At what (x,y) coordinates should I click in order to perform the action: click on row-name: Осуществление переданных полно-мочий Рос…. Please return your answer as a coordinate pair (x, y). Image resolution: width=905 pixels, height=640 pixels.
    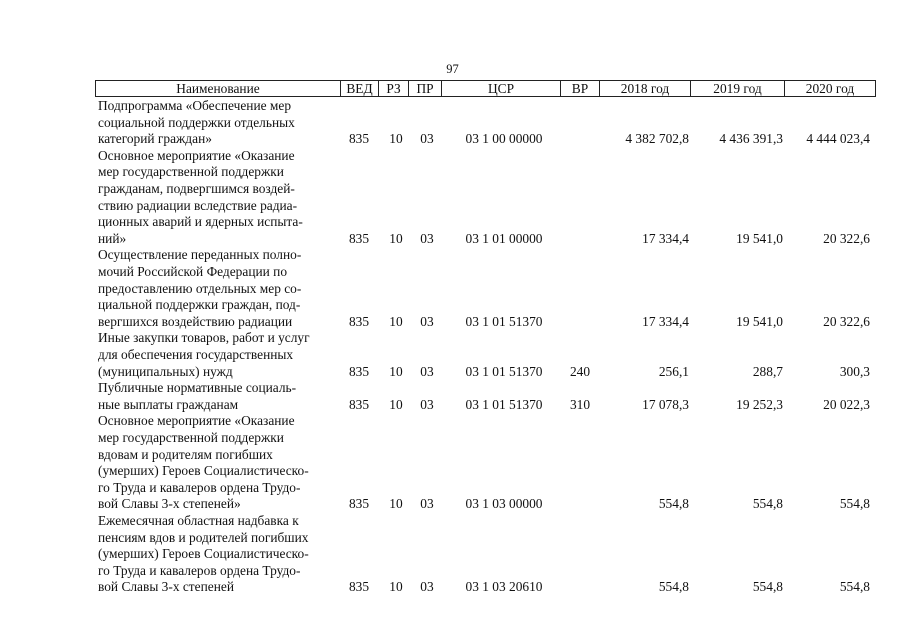
    Looking at the image, I should click on (214, 288).